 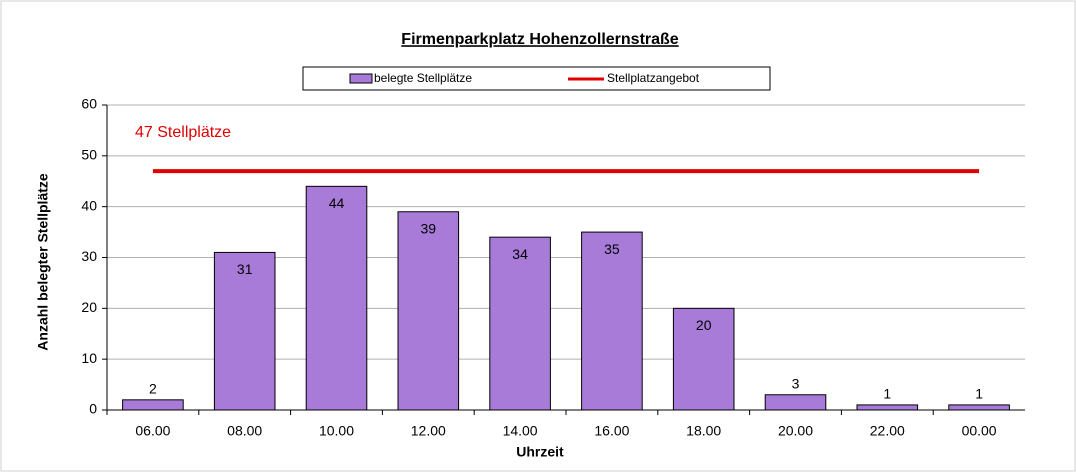 I want to click on y-tick-label: 20, so click(x=89, y=307).